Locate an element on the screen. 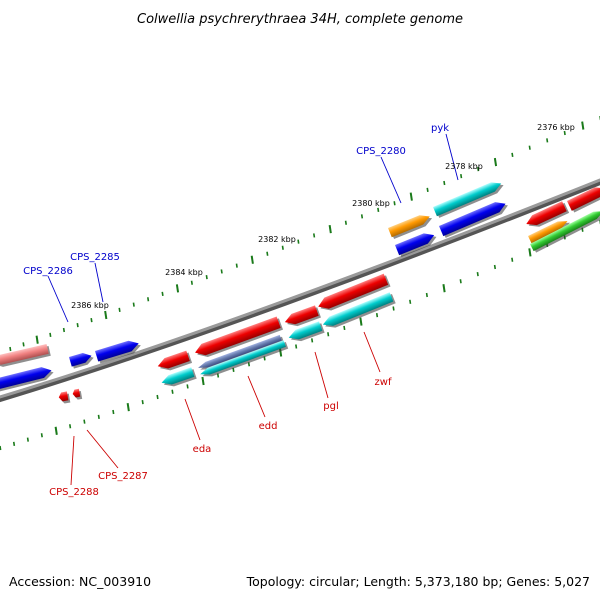  gene-pgl is located at coordinates (302, 317).